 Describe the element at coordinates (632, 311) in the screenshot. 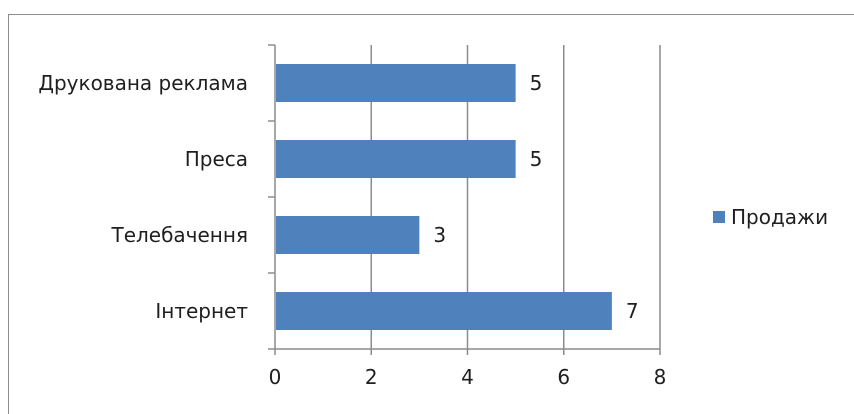

I see `data-label: 7` at that location.